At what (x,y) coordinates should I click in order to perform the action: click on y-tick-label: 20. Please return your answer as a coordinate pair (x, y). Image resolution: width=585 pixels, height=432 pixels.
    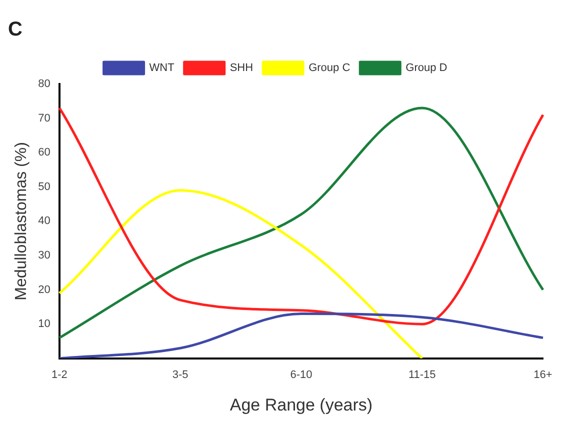
    Looking at the image, I should click on (44, 290).